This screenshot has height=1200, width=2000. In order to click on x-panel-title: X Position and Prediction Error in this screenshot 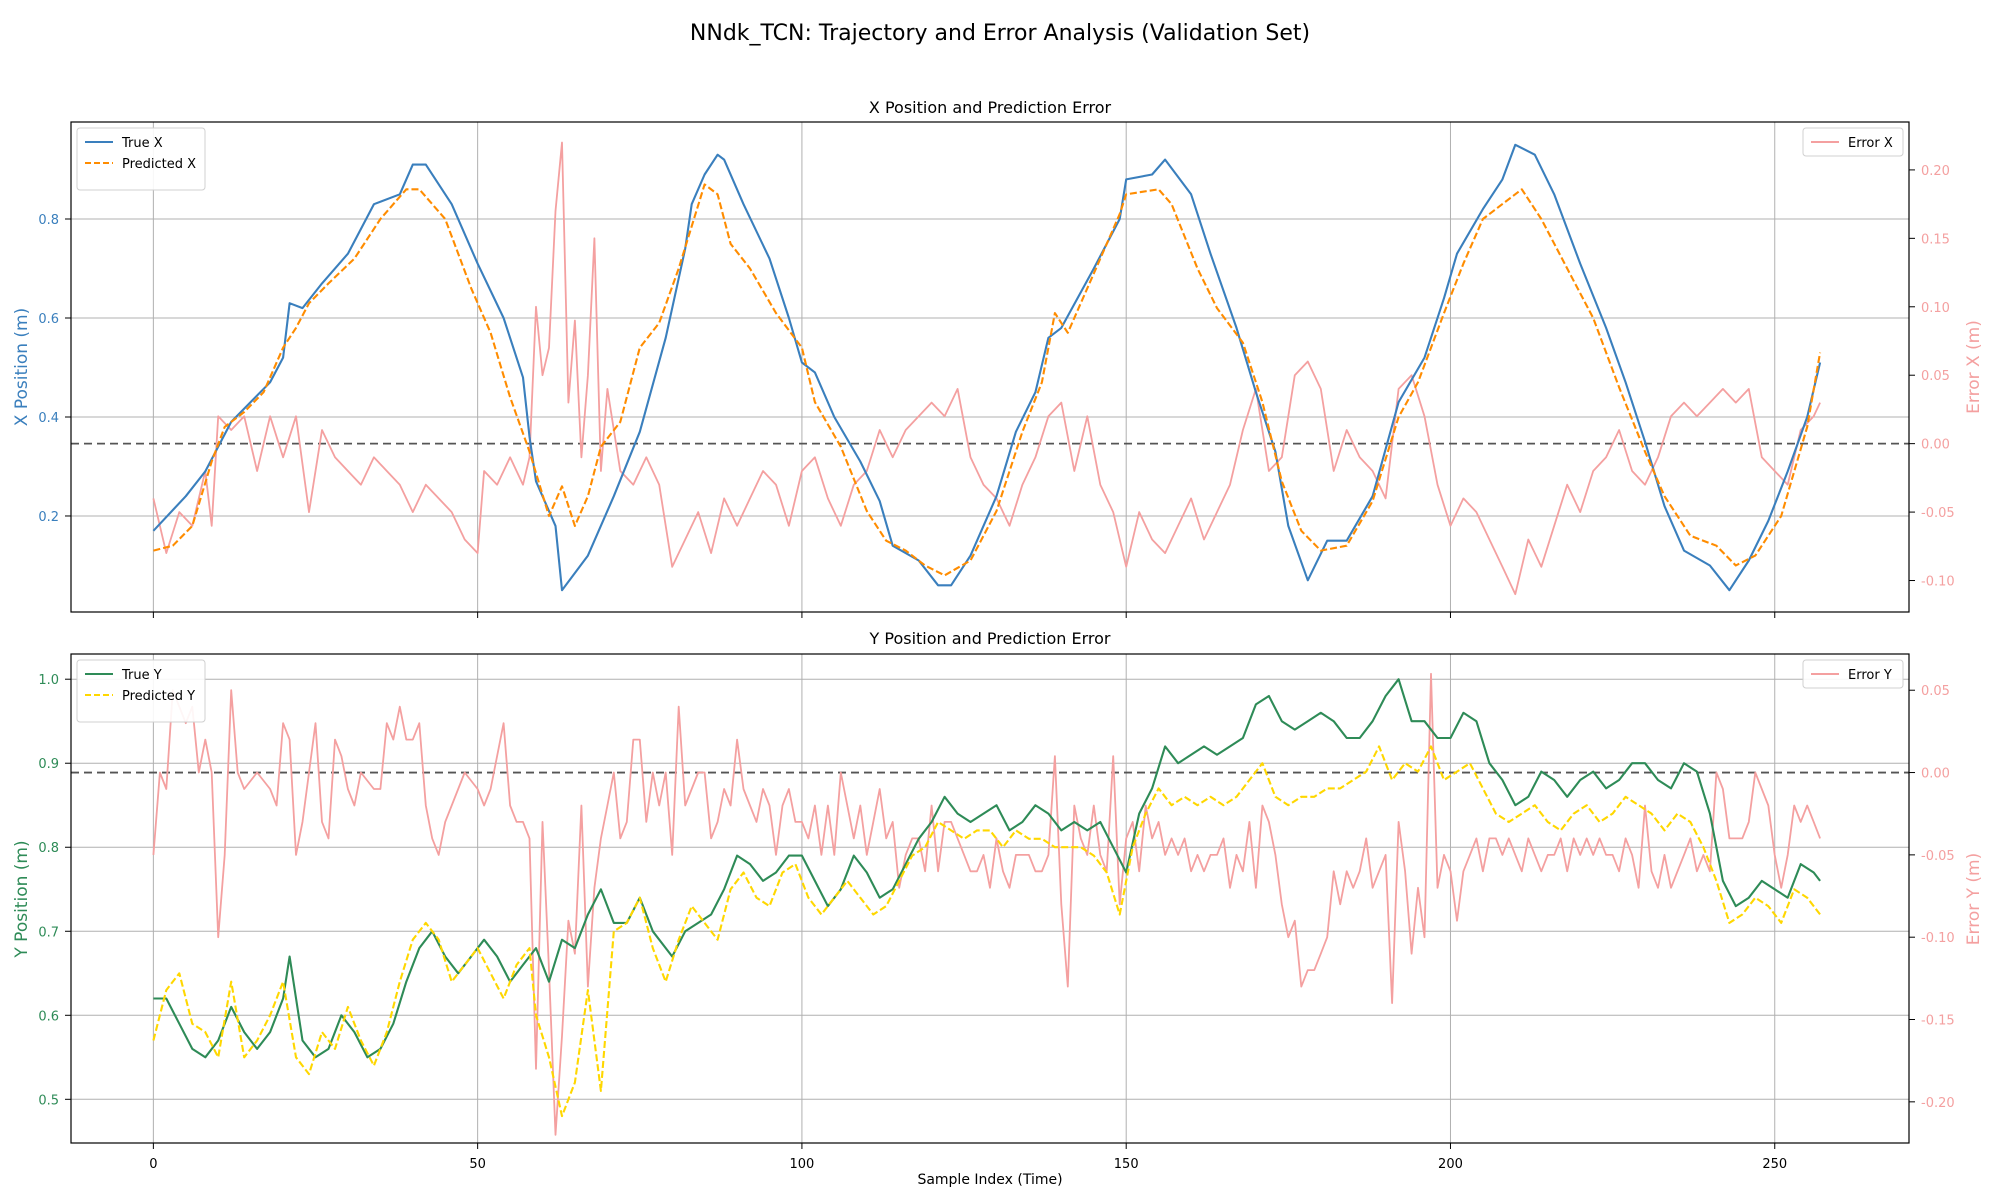, I will do `click(990, 107)`.